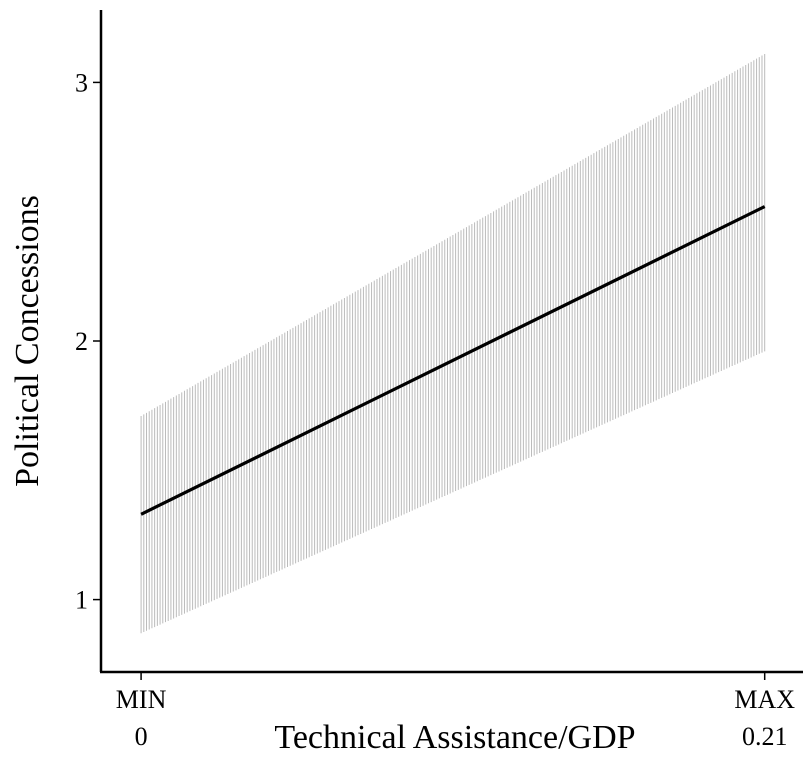 The image size is (803, 757). Describe the element at coordinates (81, 341) in the screenshot. I see `y-tick-label: 2` at that location.